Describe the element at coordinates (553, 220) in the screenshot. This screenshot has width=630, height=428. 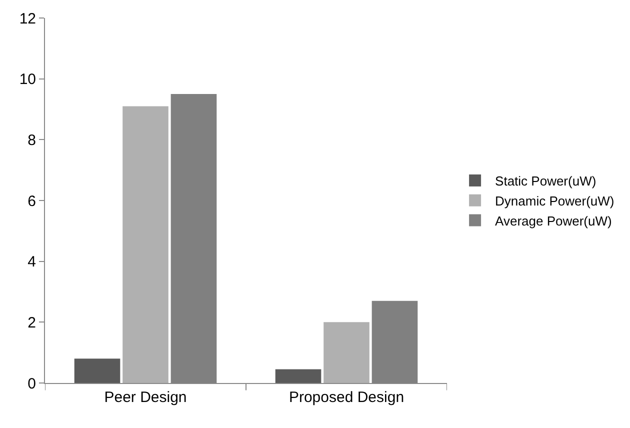
I see `legend-label: Average Power(uW)` at that location.